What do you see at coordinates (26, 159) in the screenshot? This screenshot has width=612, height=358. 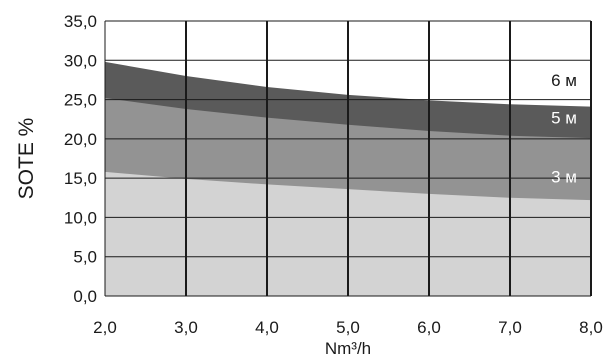 I see `y-axis-title: SOTE %` at bounding box center [26, 159].